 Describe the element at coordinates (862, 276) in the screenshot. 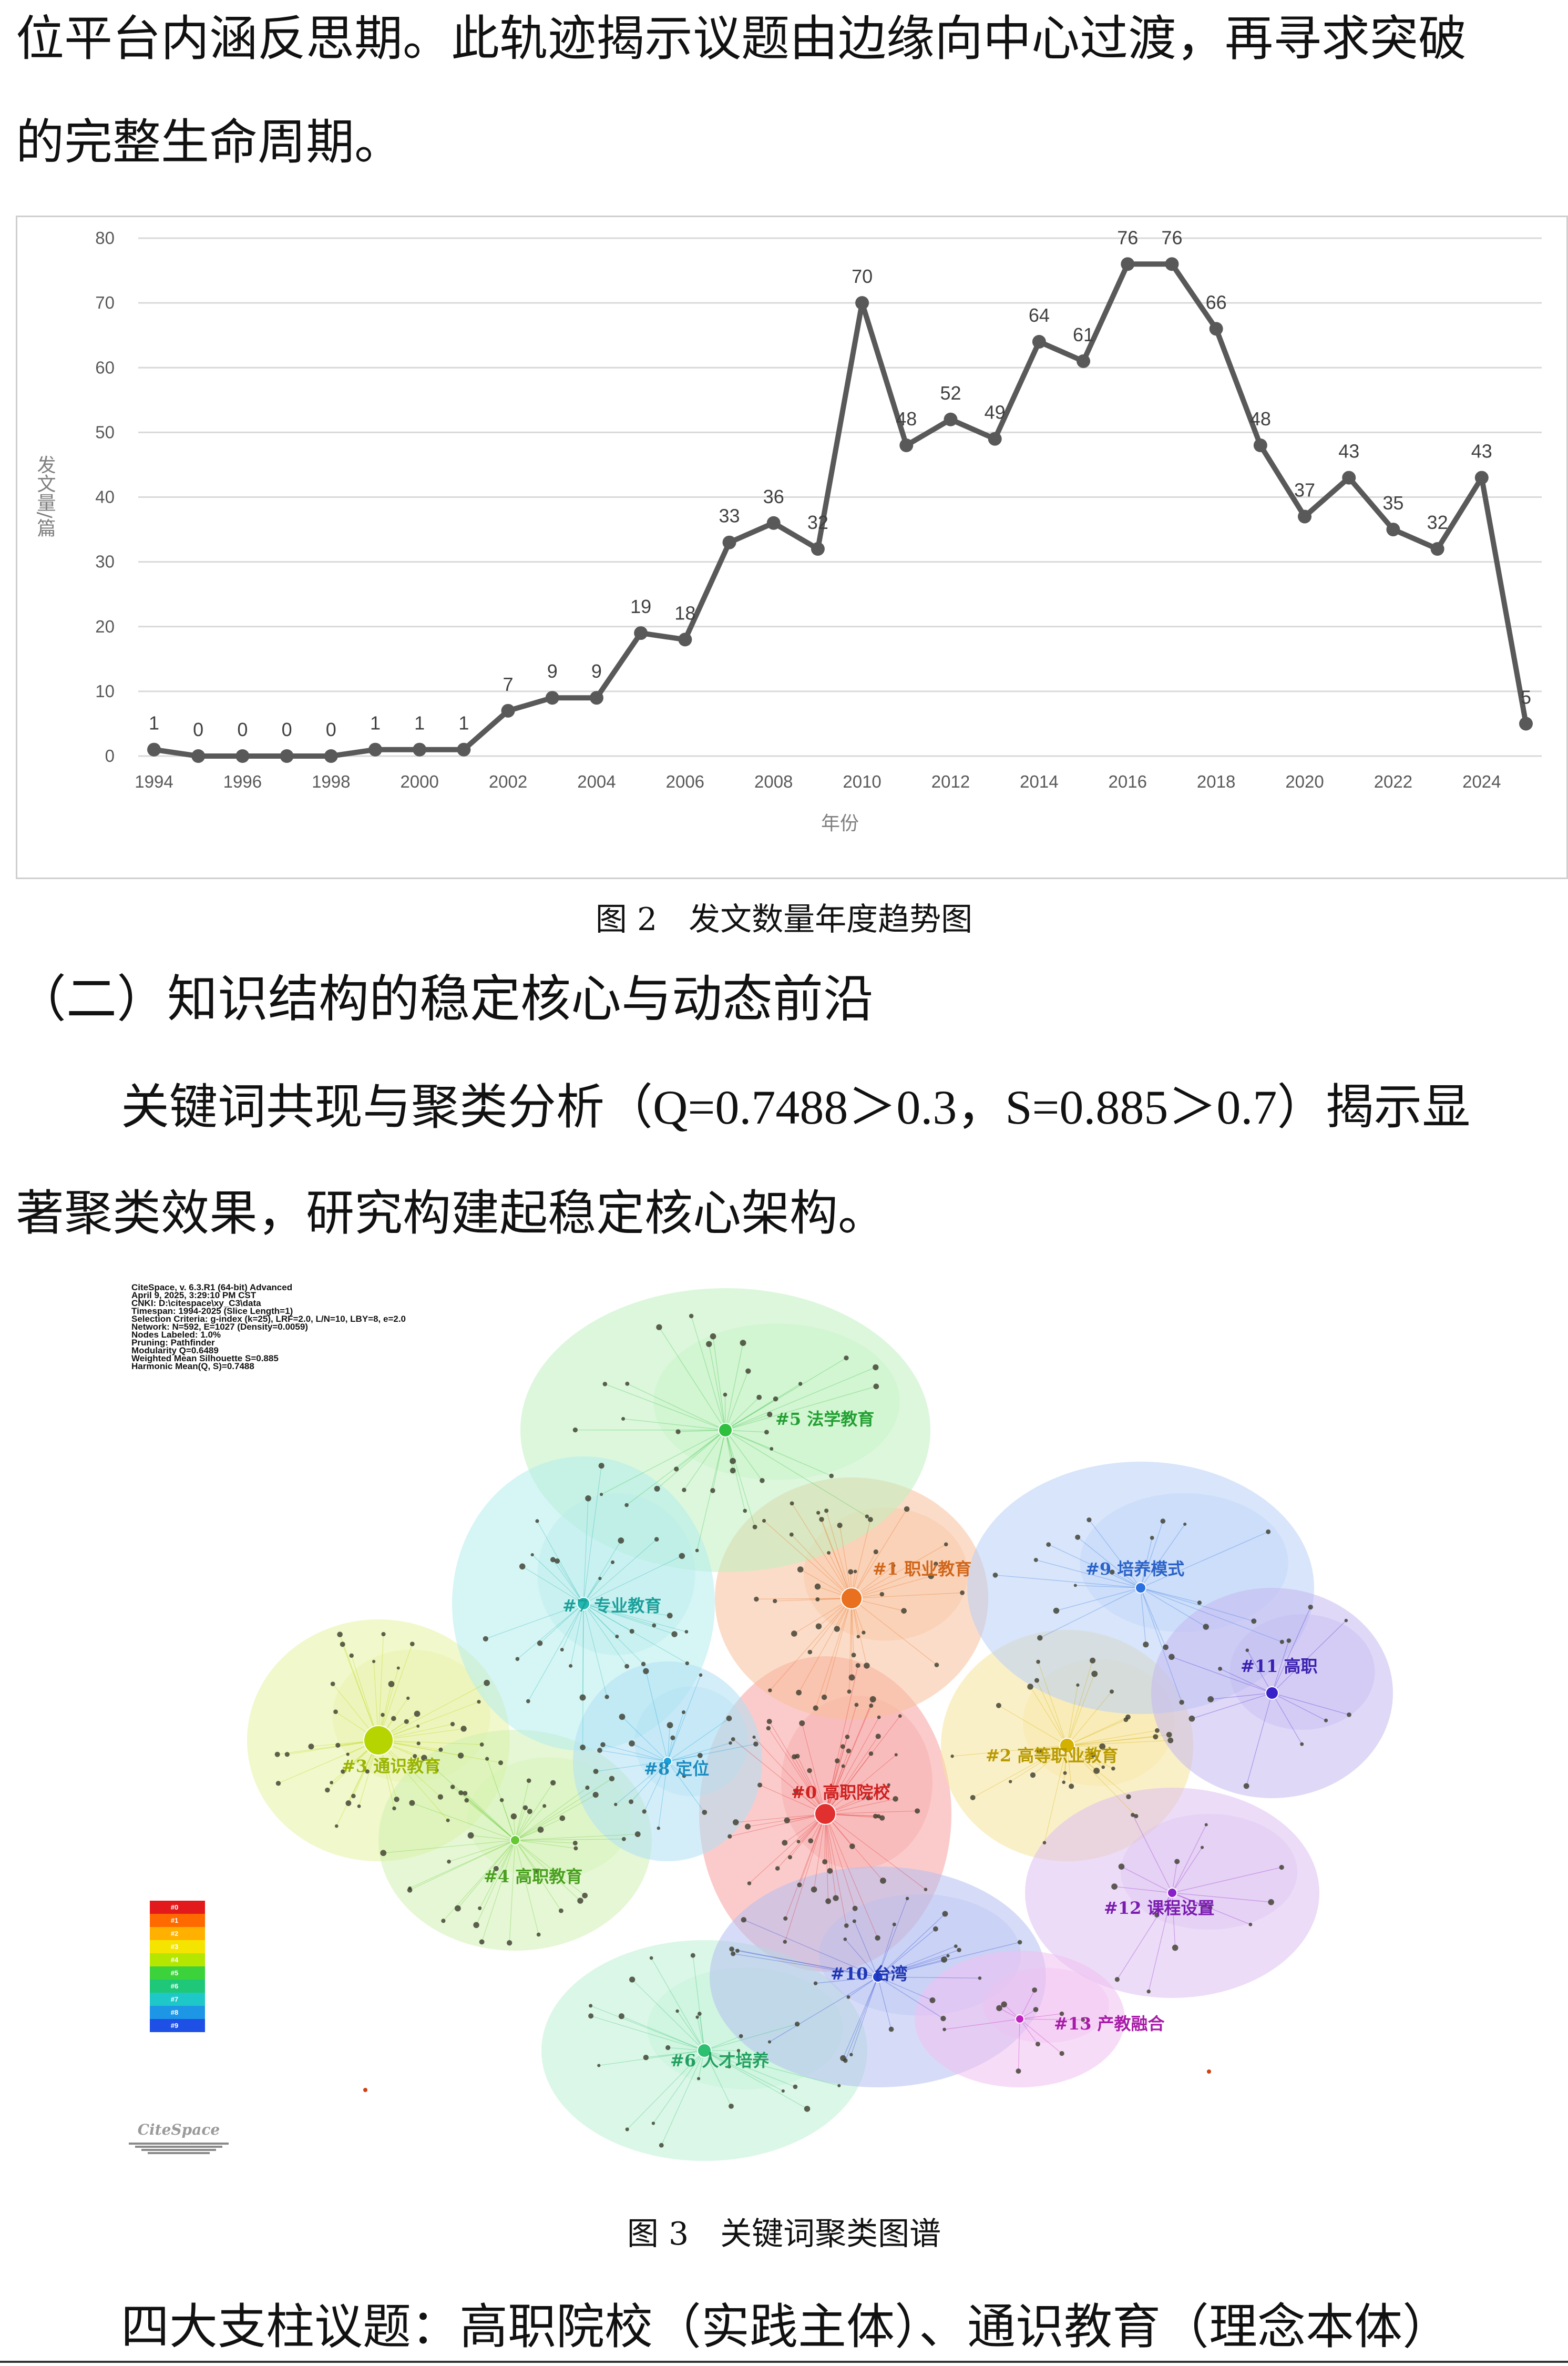

I see `data-label: 70` at that location.